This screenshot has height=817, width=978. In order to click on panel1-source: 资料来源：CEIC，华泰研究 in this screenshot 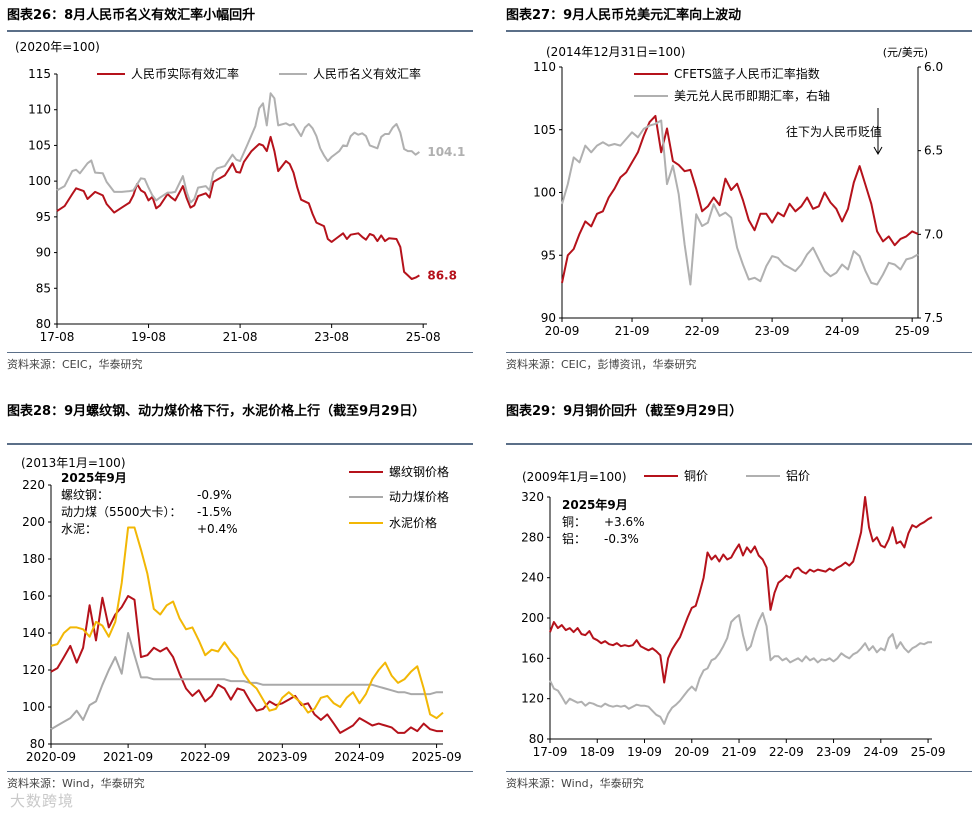, I will do `click(75, 364)`.